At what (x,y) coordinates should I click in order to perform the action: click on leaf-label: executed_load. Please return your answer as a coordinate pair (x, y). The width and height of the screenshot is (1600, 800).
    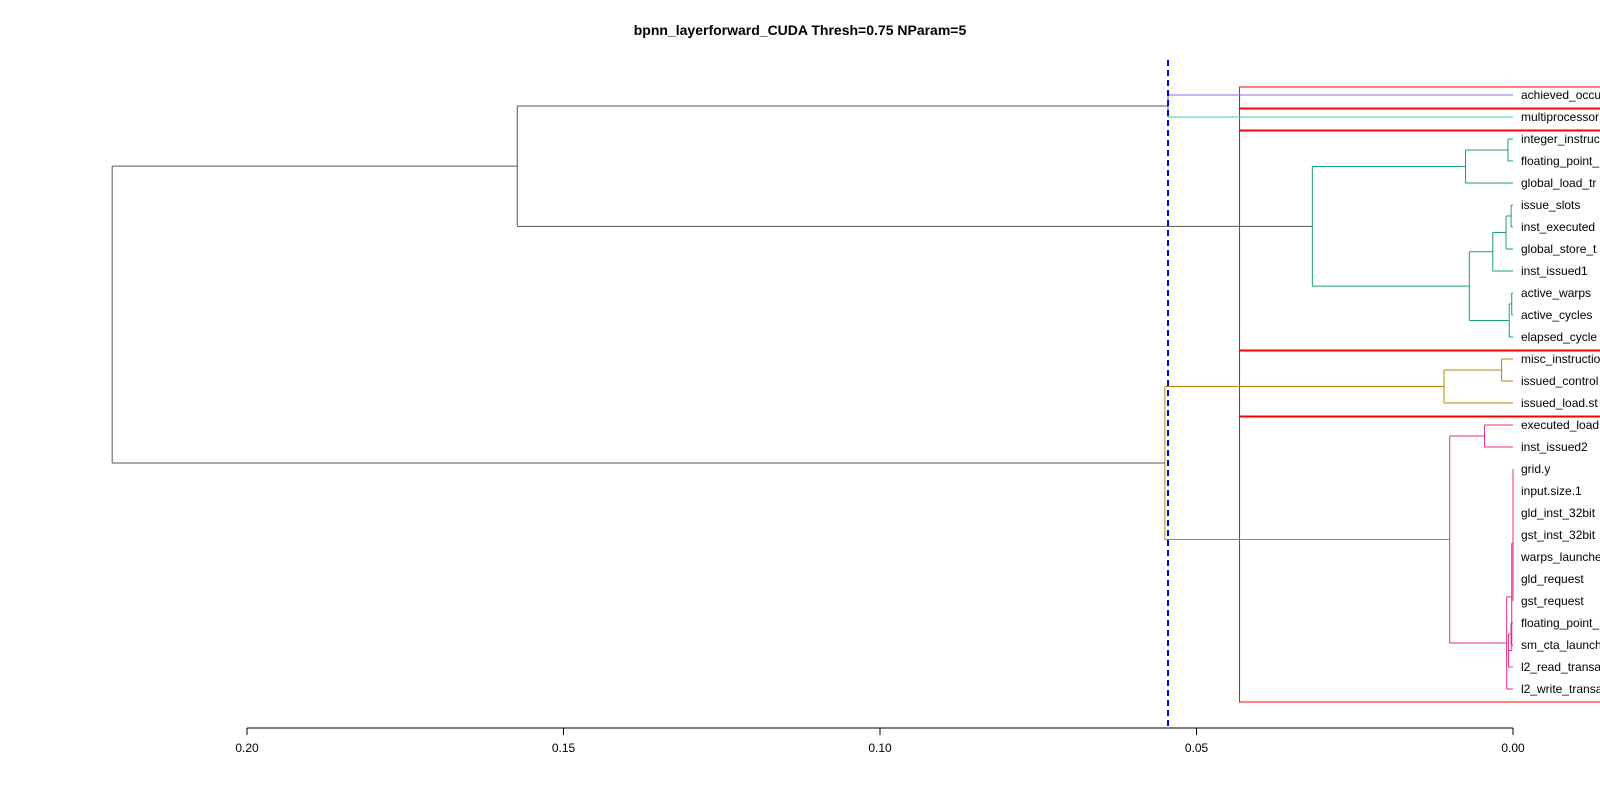
    Looking at the image, I should click on (1560, 425).